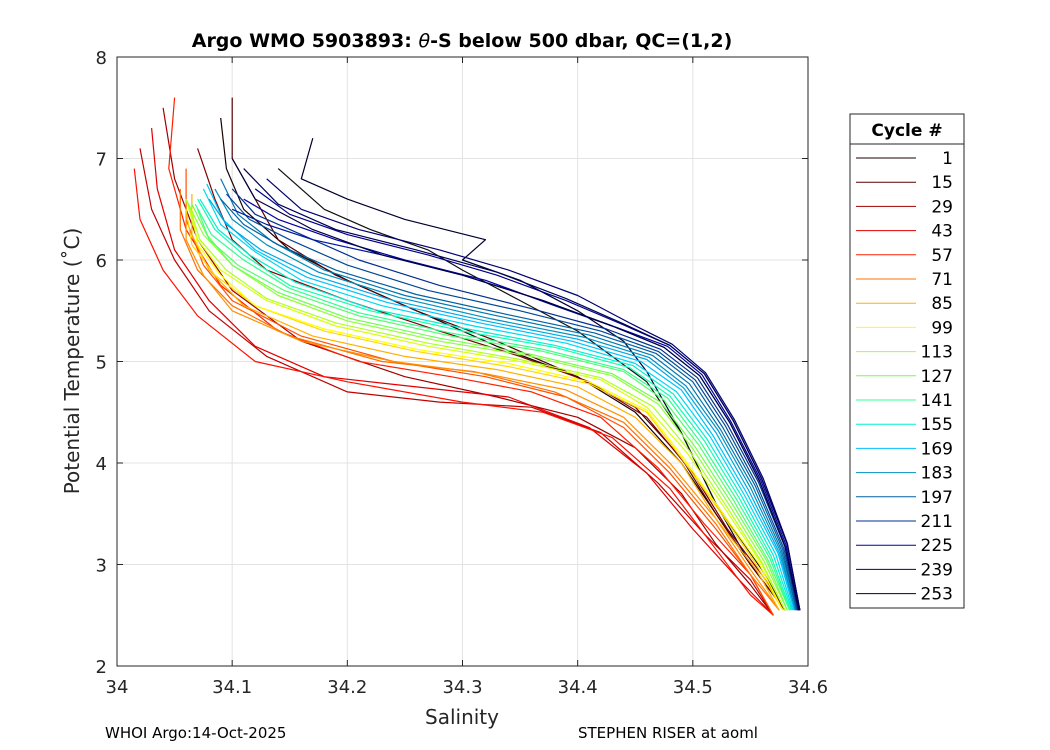 This screenshot has width=1050, height=750. I want to click on y-tick-label: 7, so click(101, 160).